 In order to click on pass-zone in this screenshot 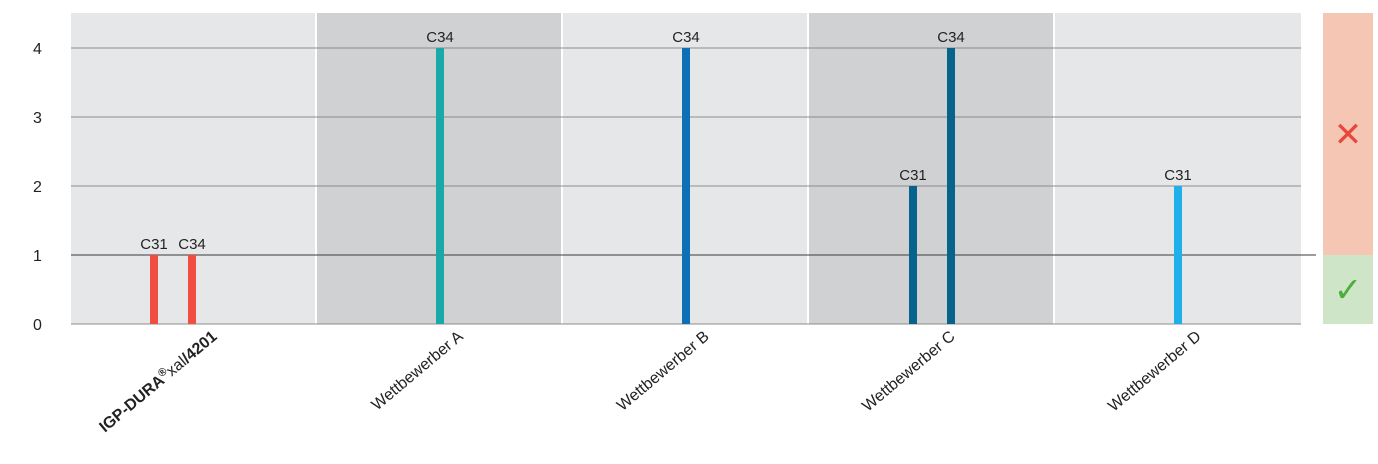, I will do `click(1348, 289)`.